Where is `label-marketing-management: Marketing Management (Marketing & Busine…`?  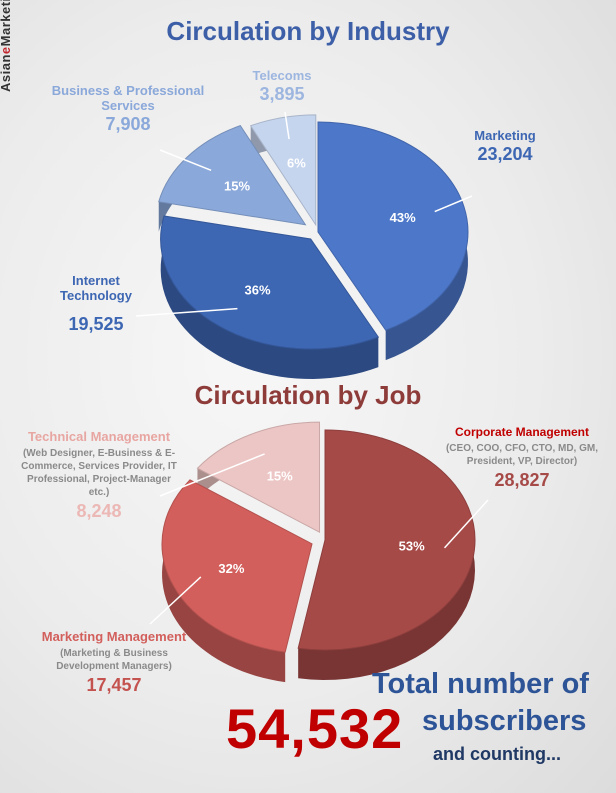 label-marketing-management: Marketing Management (Marketing & Busine… is located at coordinates (114, 662).